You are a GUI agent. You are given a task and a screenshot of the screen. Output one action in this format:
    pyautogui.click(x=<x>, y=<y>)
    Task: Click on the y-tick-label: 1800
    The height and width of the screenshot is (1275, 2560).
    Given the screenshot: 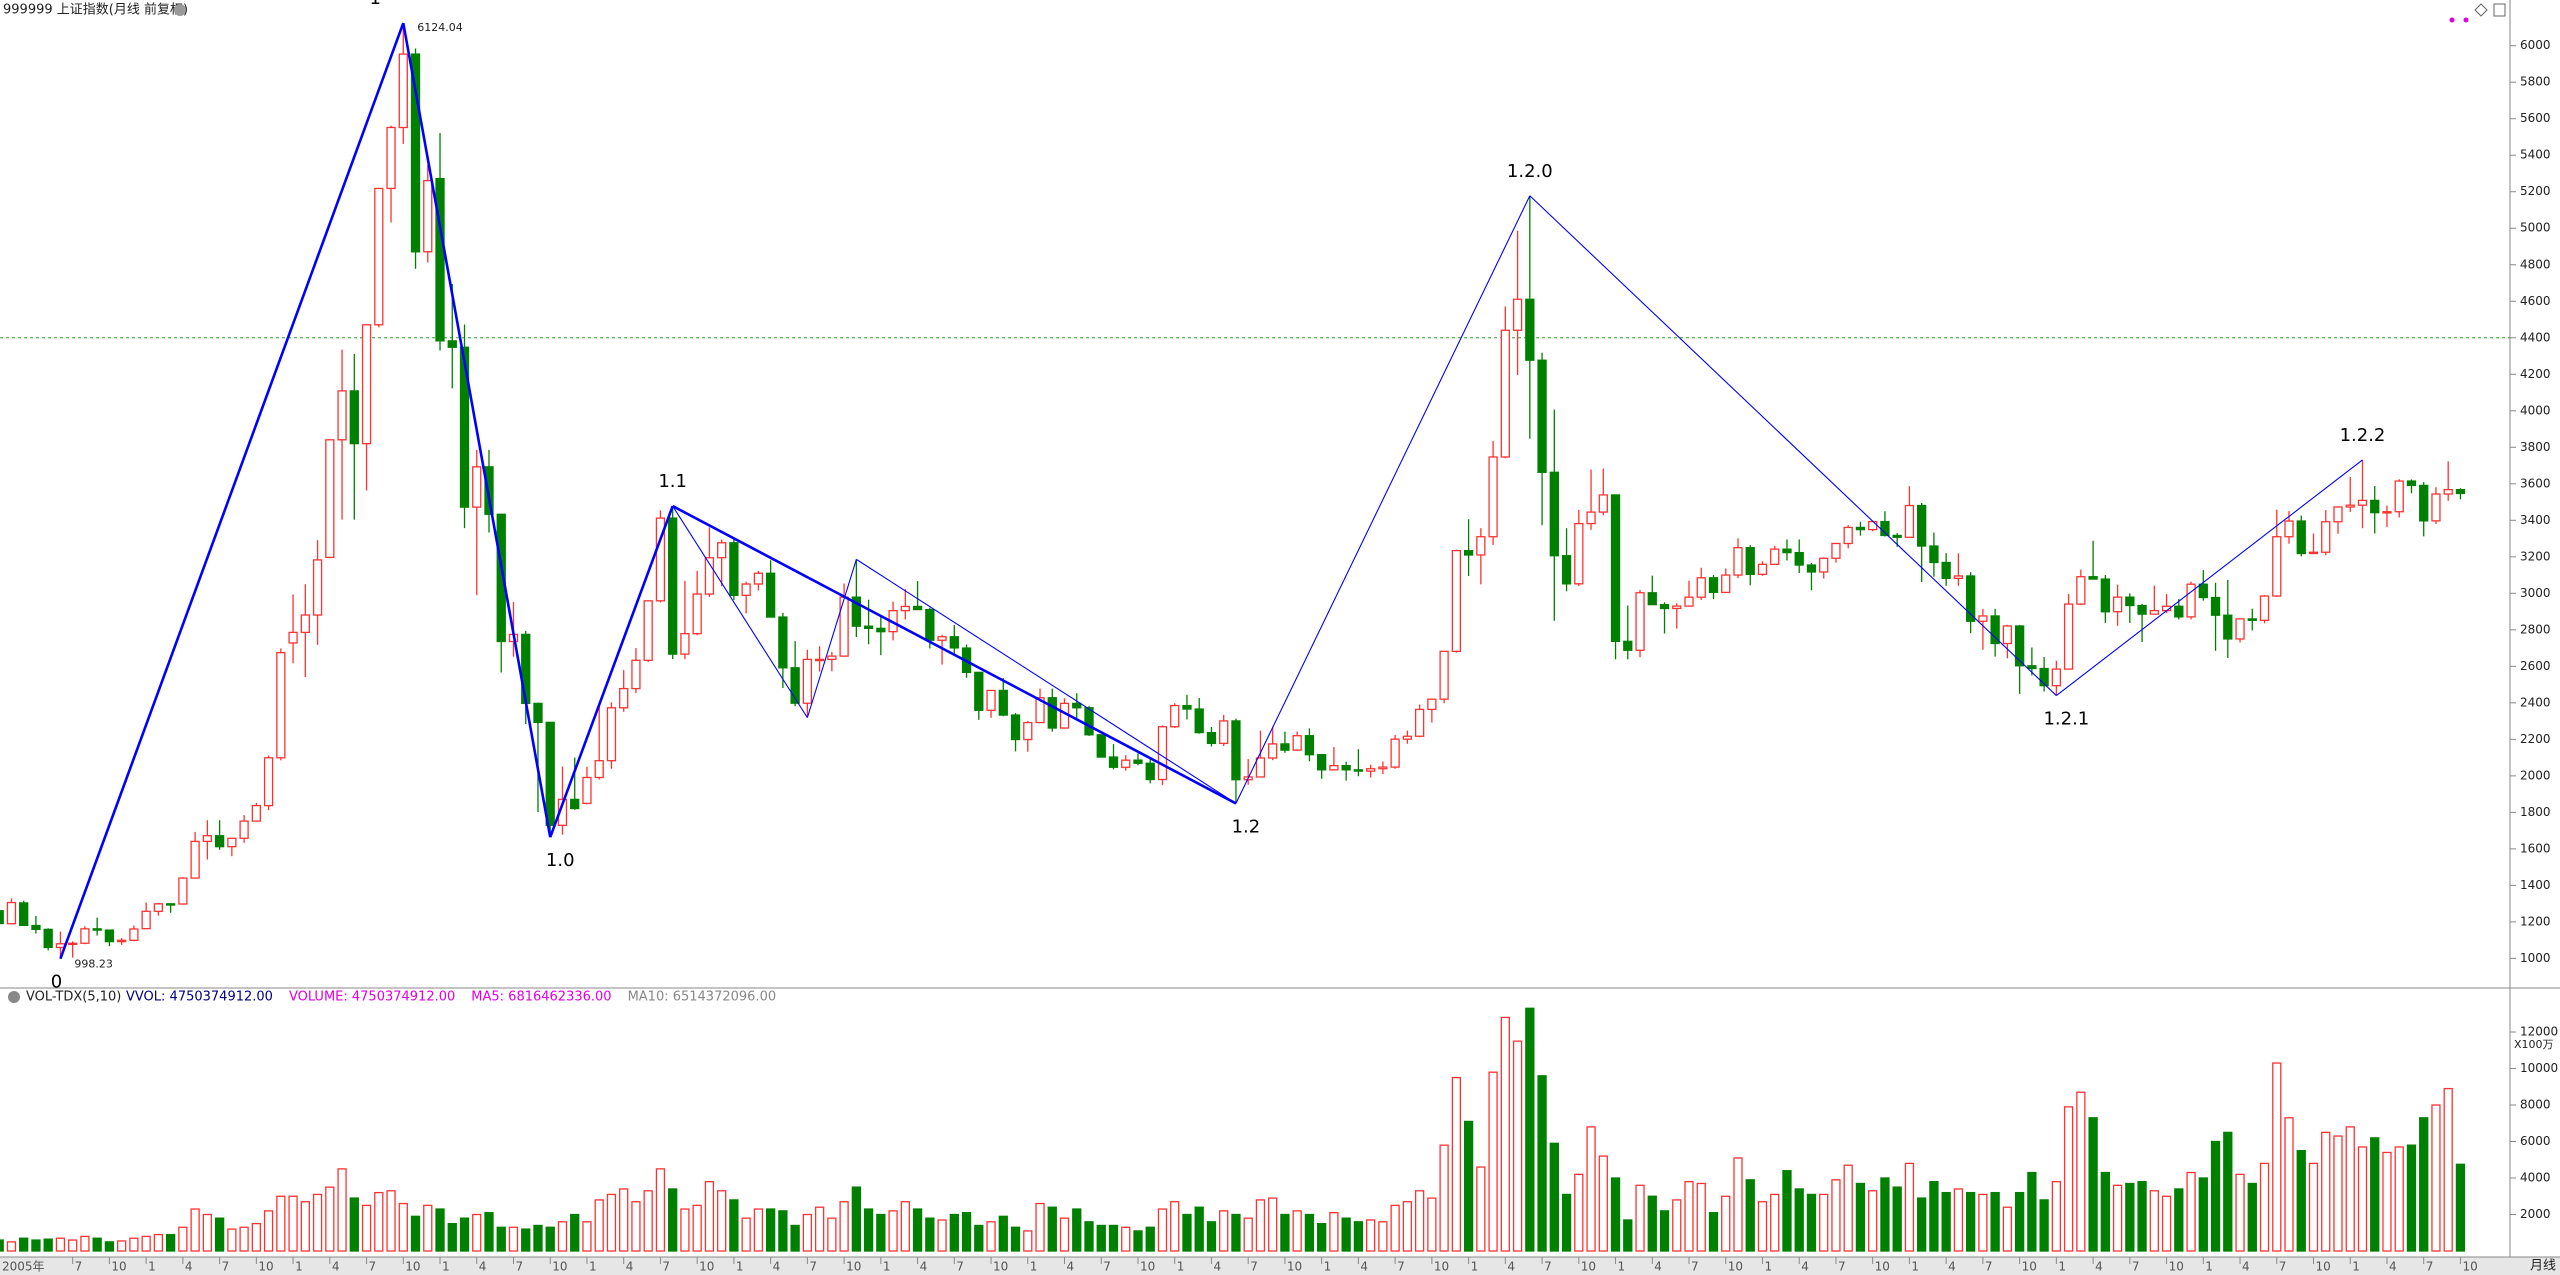 What is the action you would take?
    pyautogui.click(x=2535, y=812)
    